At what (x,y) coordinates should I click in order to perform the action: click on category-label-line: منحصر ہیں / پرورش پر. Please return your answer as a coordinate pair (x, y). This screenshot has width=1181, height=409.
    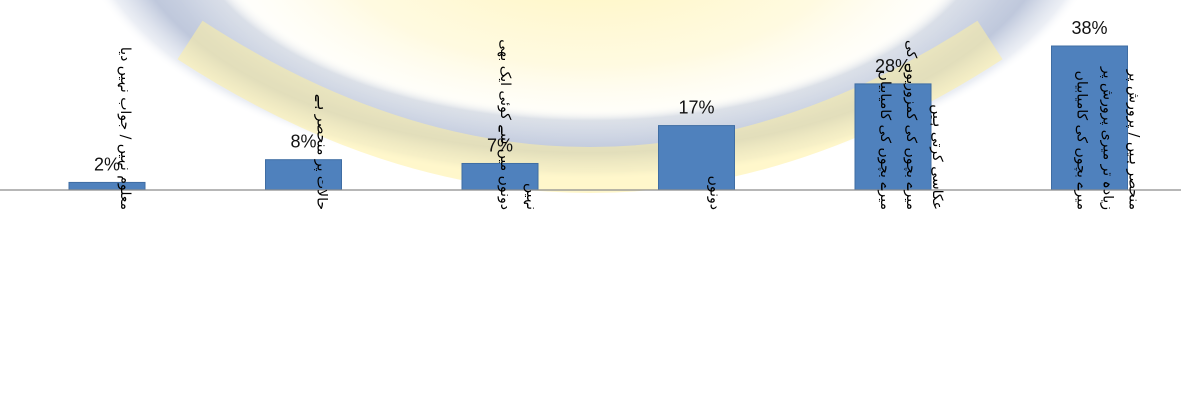
    Looking at the image, I should click on (1134, 139).